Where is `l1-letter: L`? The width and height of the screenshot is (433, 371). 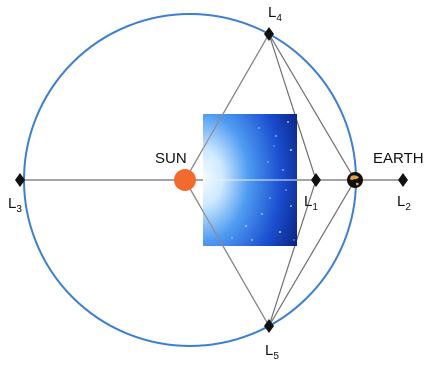 l1-letter: L is located at coordinates (308, 201).